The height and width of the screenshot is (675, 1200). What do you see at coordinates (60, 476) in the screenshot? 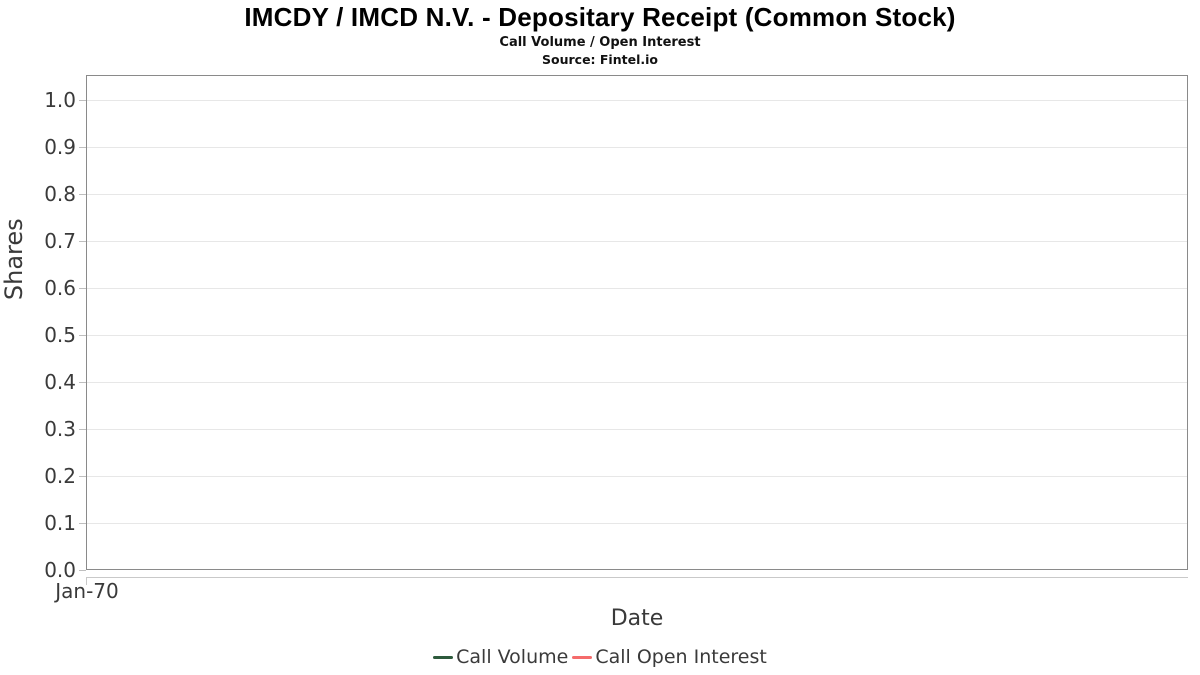
I see `y-axis-tick-label: 0.2` at bounding box center [60, 476].